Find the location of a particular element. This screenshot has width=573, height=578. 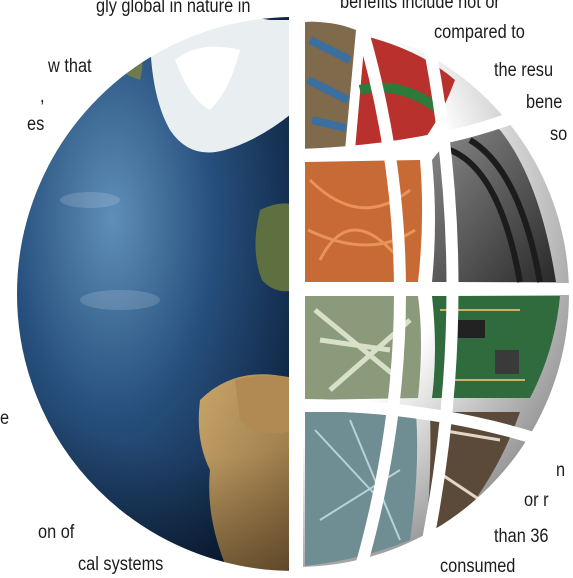

right-text-line-1: benefits include not or is located at coordinates (420, 6).